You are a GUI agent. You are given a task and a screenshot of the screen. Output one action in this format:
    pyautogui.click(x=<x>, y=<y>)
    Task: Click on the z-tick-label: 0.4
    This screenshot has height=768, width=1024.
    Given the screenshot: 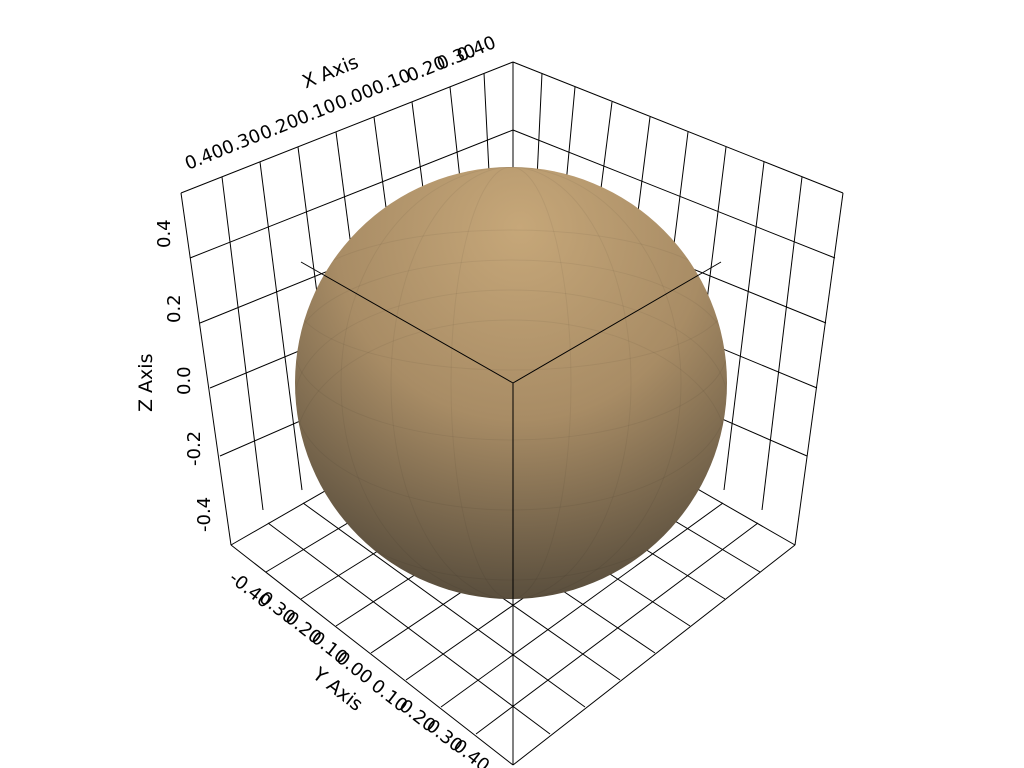 What is the action you would take?
    pyautogui.click(x=164, y=233)
    